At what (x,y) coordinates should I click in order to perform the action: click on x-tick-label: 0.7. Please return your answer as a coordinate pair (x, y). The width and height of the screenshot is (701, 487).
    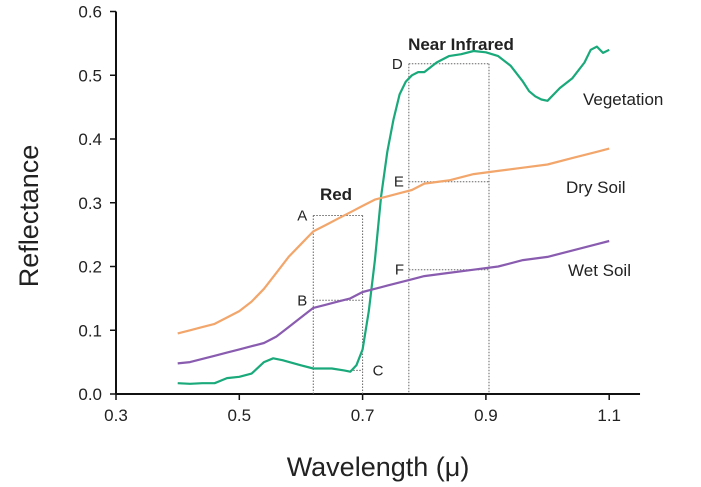
    Looking at the image, I should click on (363, 415).